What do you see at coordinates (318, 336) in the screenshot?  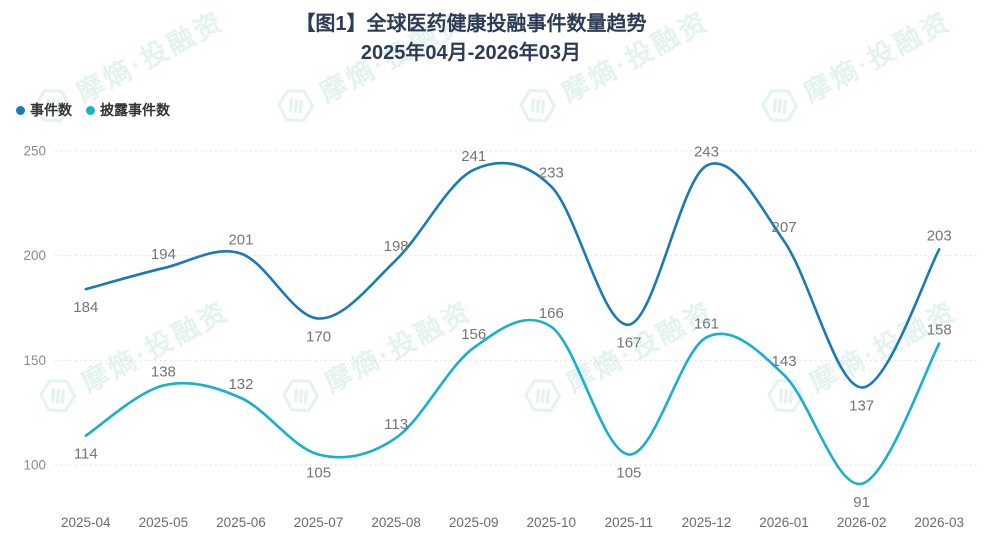 I see `data-point-label: 170` at bounding box center [318, 336].